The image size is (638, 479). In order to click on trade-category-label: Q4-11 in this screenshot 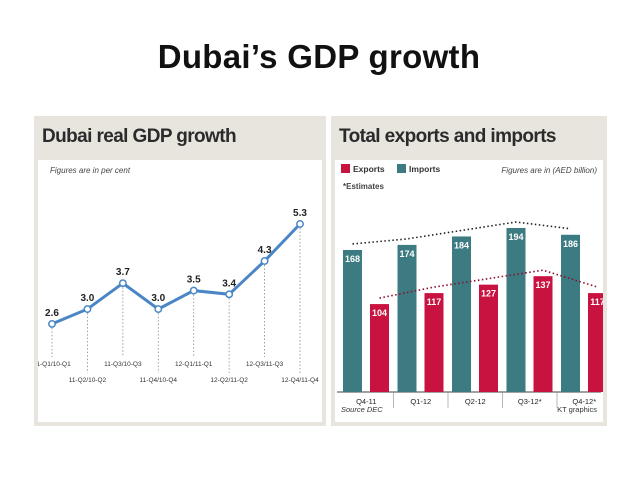, I will do `click(366, 401)`.